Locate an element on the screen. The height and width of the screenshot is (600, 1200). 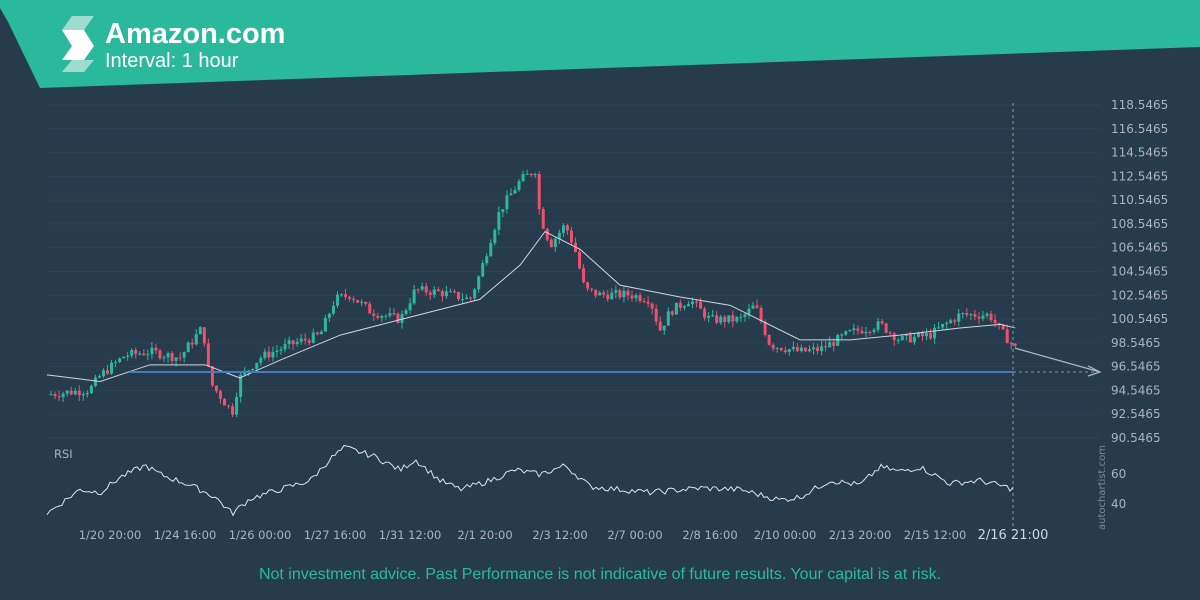
y-tick-label: 118.5465 is located at coordinates (1139, 105).